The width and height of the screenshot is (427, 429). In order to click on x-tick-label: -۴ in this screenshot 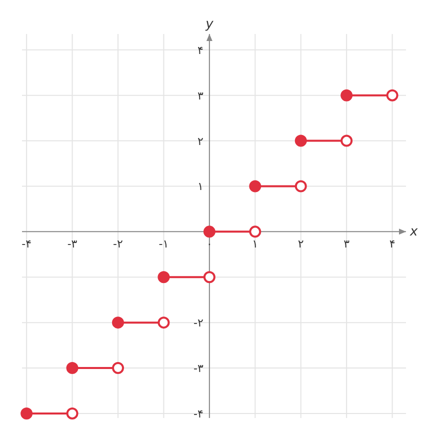, I will do `click(27, 244)`.